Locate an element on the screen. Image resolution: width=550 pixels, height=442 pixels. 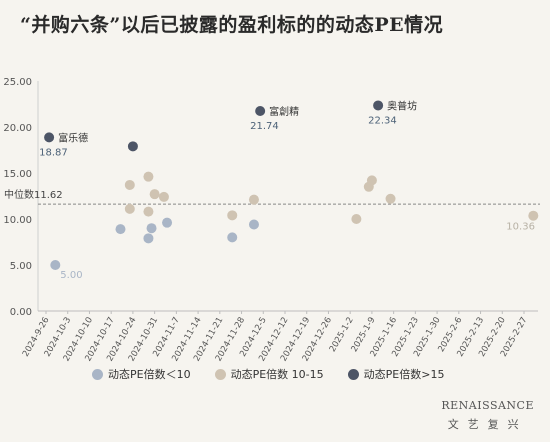
brand-english: RENAISSANCE is located at coordinates (487, 405).